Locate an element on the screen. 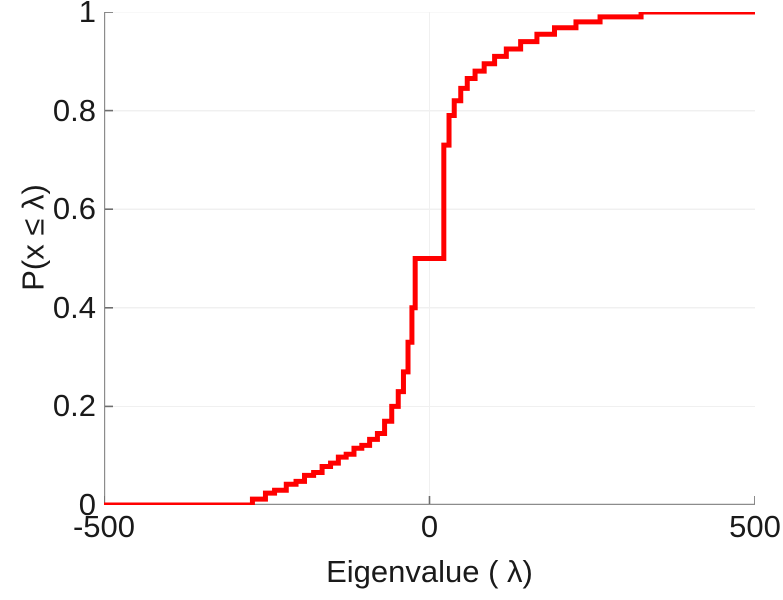  x-axis-label: Eigenvalue ( λ) is located at coordinates (429, 571).